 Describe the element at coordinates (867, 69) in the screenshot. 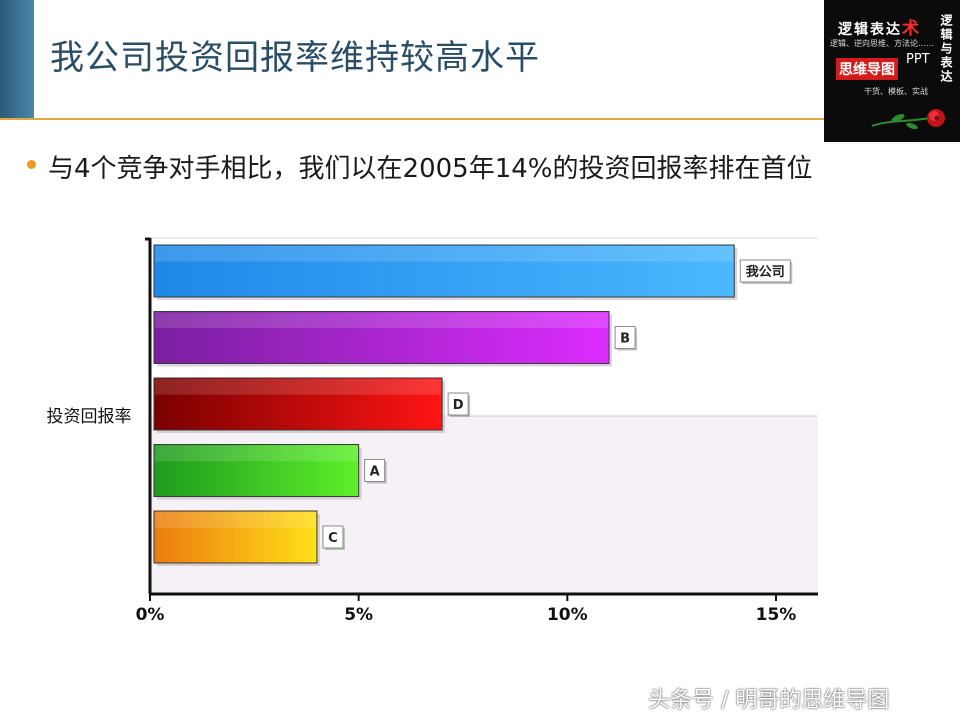

I see `logo-line-3: 思维导图` at that location.